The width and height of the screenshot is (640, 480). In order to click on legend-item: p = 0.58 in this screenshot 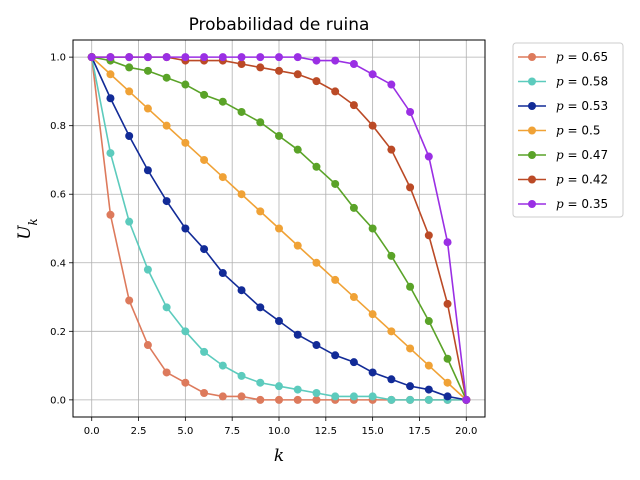, I will do `click(563, 82)`.